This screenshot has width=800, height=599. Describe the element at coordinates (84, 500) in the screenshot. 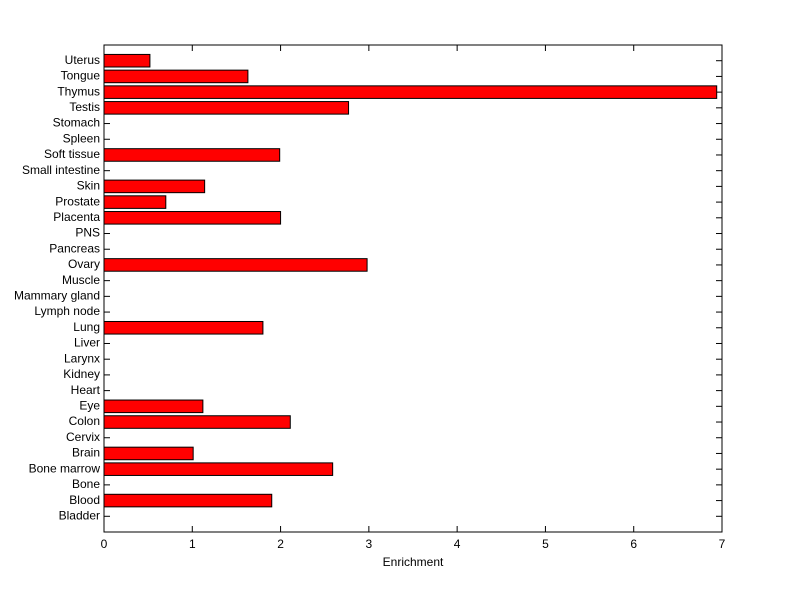

I see `y-tick-label: Blood` at that location.